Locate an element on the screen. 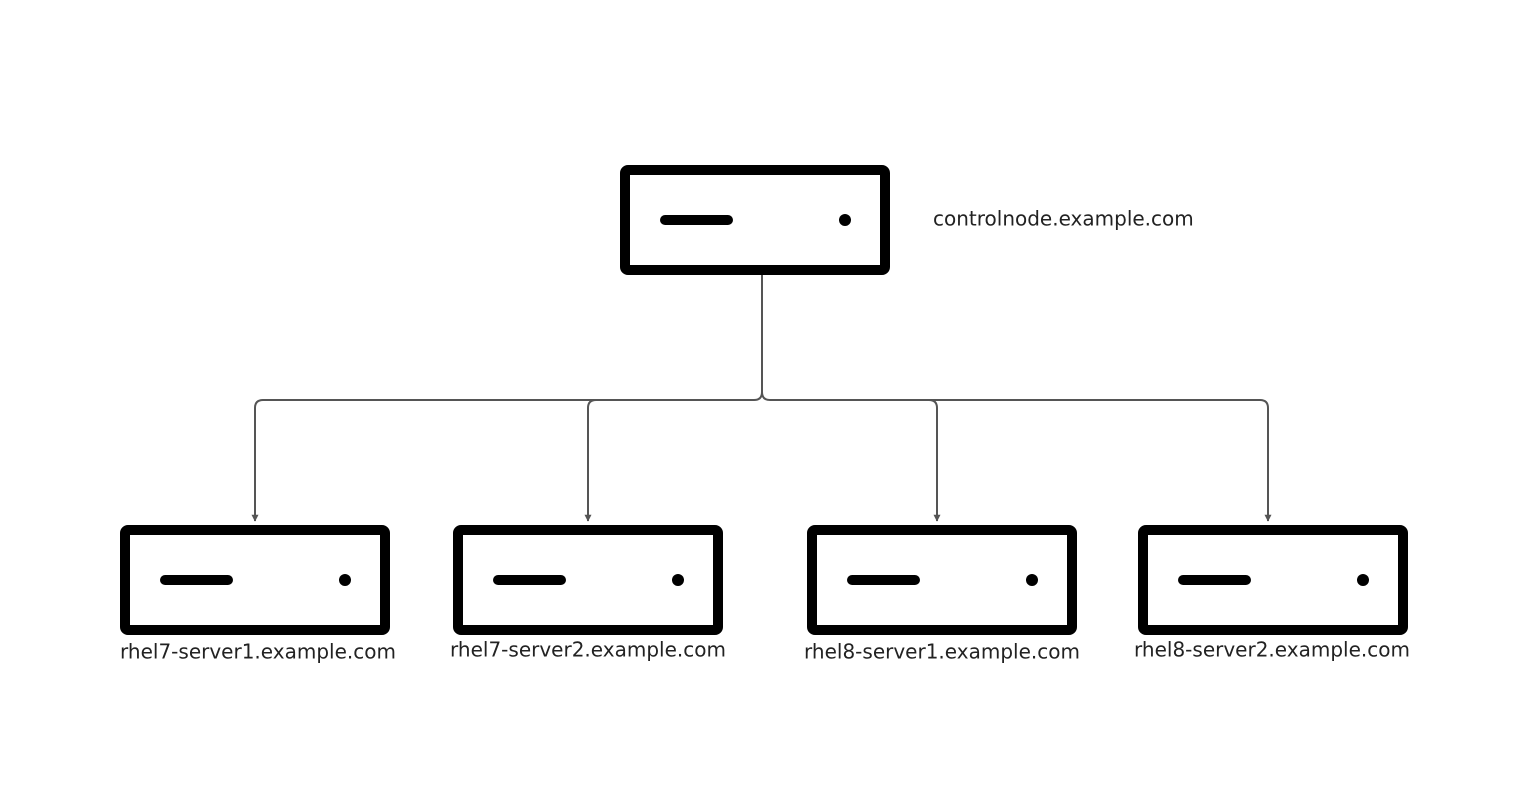 The image size is (1515, 800). node-label: rhel8-server2.example.com is located at coordinates (1272, 650).